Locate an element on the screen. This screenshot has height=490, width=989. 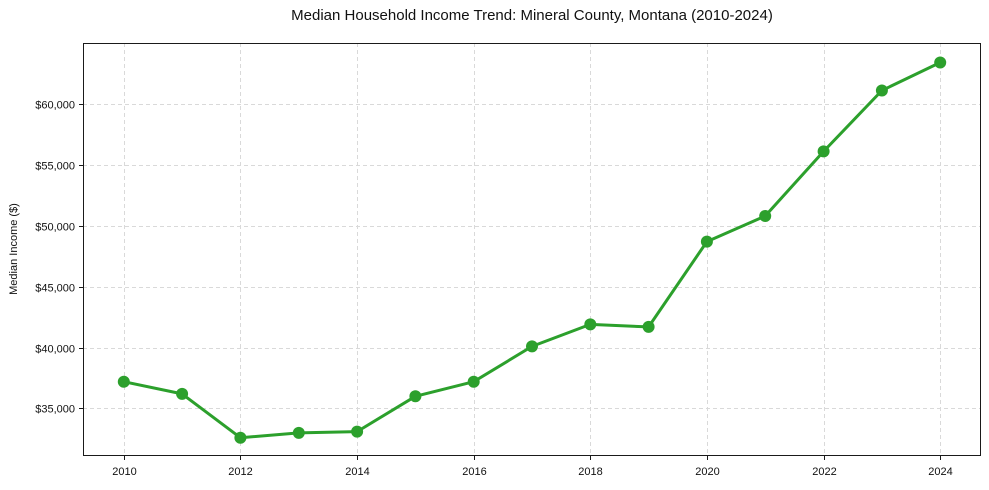
x-tick-label: 2020 is located at coordinates (707, 472).